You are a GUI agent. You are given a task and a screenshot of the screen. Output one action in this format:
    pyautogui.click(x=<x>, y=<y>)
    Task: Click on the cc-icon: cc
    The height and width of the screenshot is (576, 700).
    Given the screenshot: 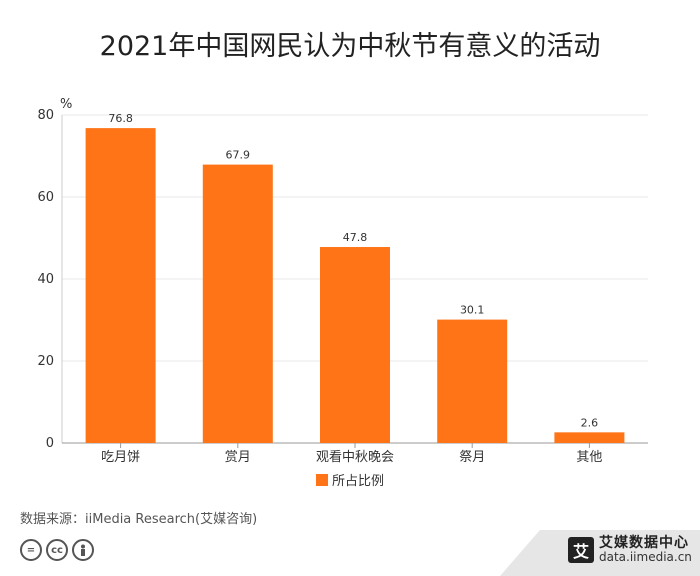 What is the action you would take?
    pyautogui.click(x=57, y=550)
    